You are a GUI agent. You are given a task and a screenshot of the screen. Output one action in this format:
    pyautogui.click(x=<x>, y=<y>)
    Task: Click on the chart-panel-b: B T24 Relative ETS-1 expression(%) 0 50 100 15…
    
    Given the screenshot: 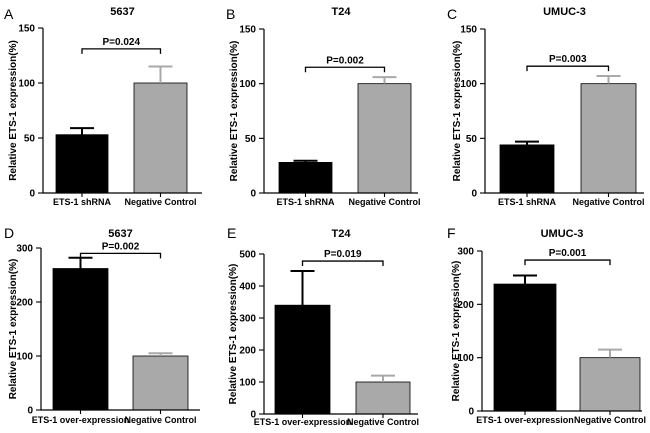 What is the action you would take?
    pyautogui.click(x=323, y=106)
    